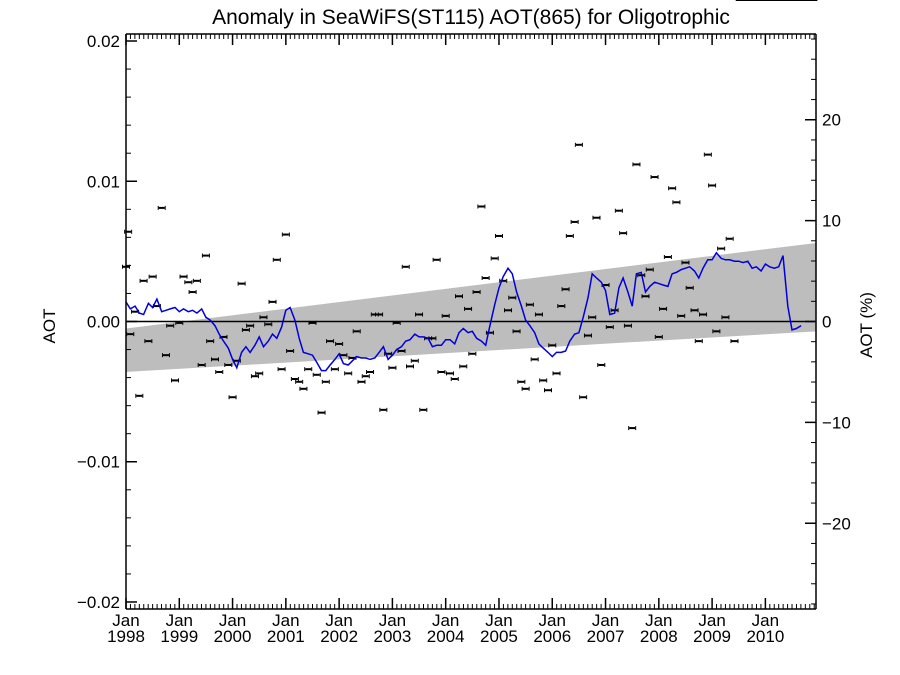 Image resolution: width=900 pixels, height=675 pixels. What do you see at coordinates (826, 322) in the screenshot?
I see `y2-tick-label: 0` at bounding box center [826, 322].